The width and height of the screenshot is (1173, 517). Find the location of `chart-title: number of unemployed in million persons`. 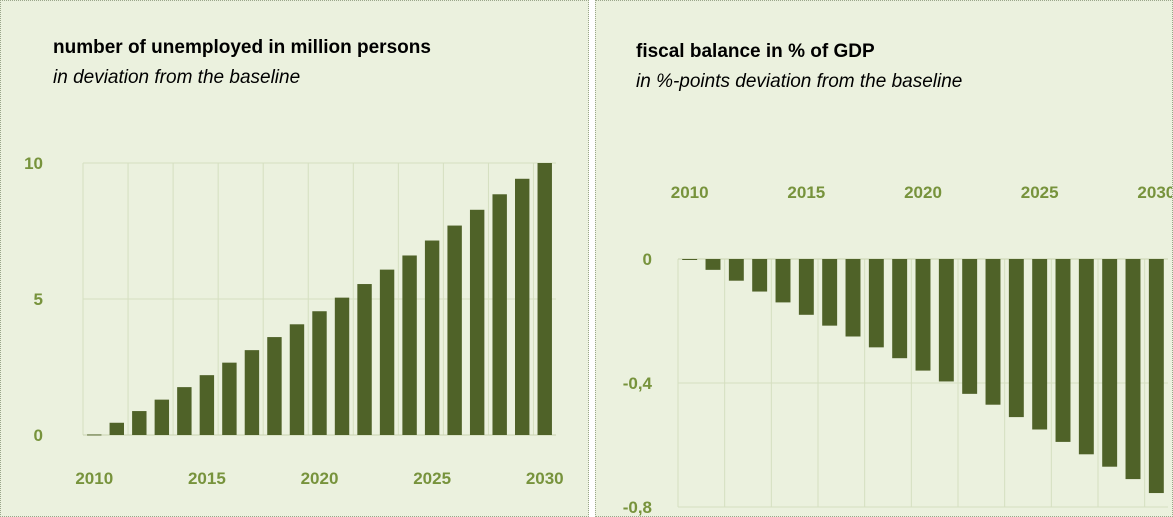

chart-title: number of unemployed in million persons is located at coordinates (242, 47).